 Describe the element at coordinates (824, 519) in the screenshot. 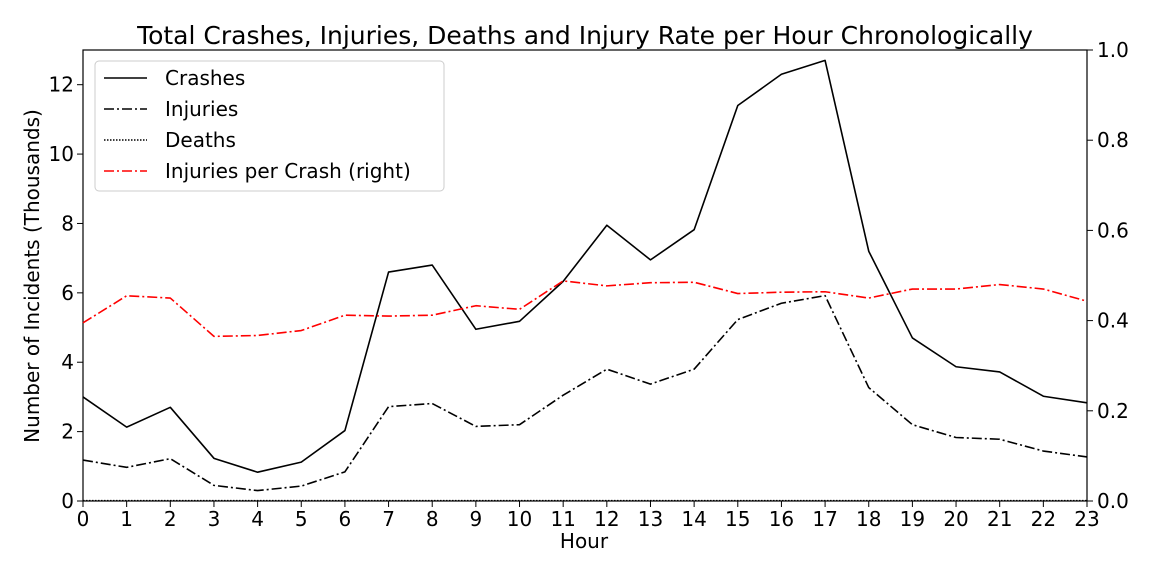

I see `x-tick-label: 17` at that location.